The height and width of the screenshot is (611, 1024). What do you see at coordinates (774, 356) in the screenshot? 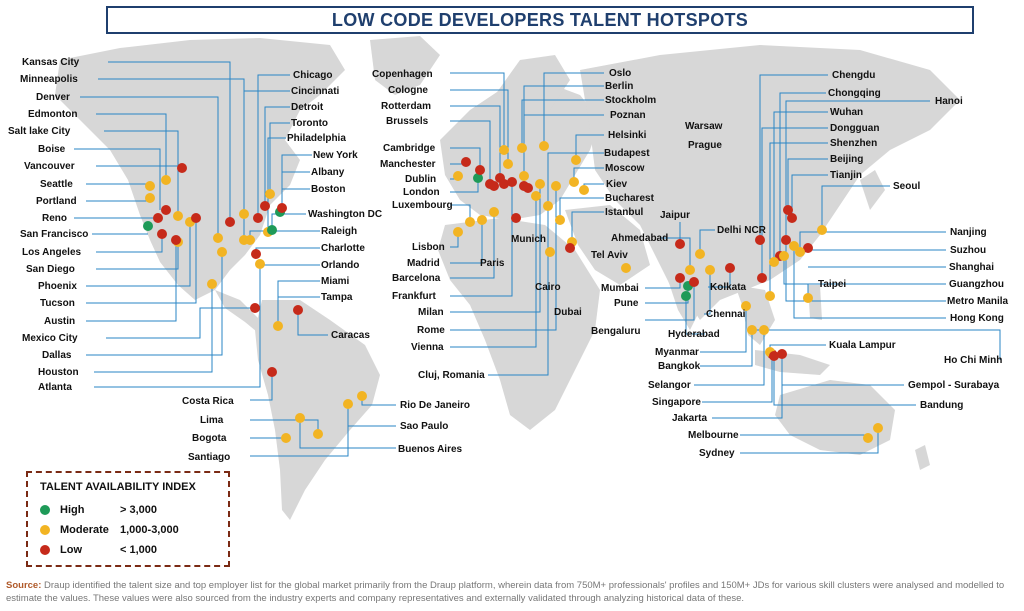
I see `city-dot-bandung` at bounding box center [774, 356].